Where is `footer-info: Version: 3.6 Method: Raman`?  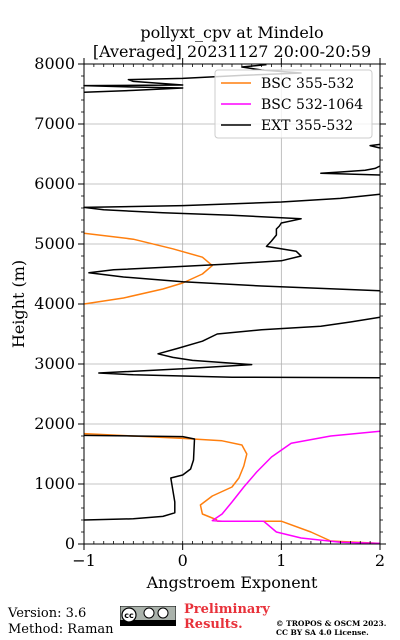
footer-info: Version: 3.6 Method: Raman is located at coordinates (61, 622).